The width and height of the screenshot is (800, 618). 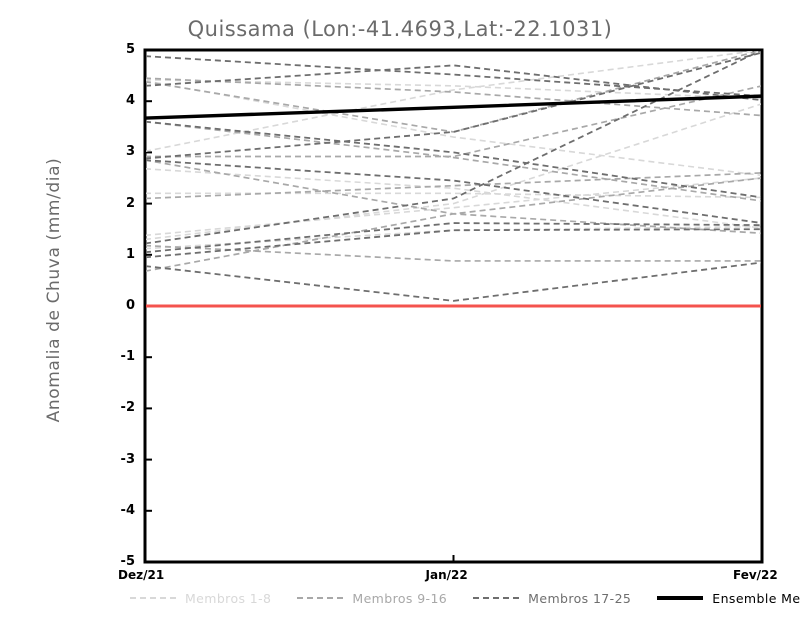 I want to click on legend-item: Membros 1-8, so click(x=200, y=598).